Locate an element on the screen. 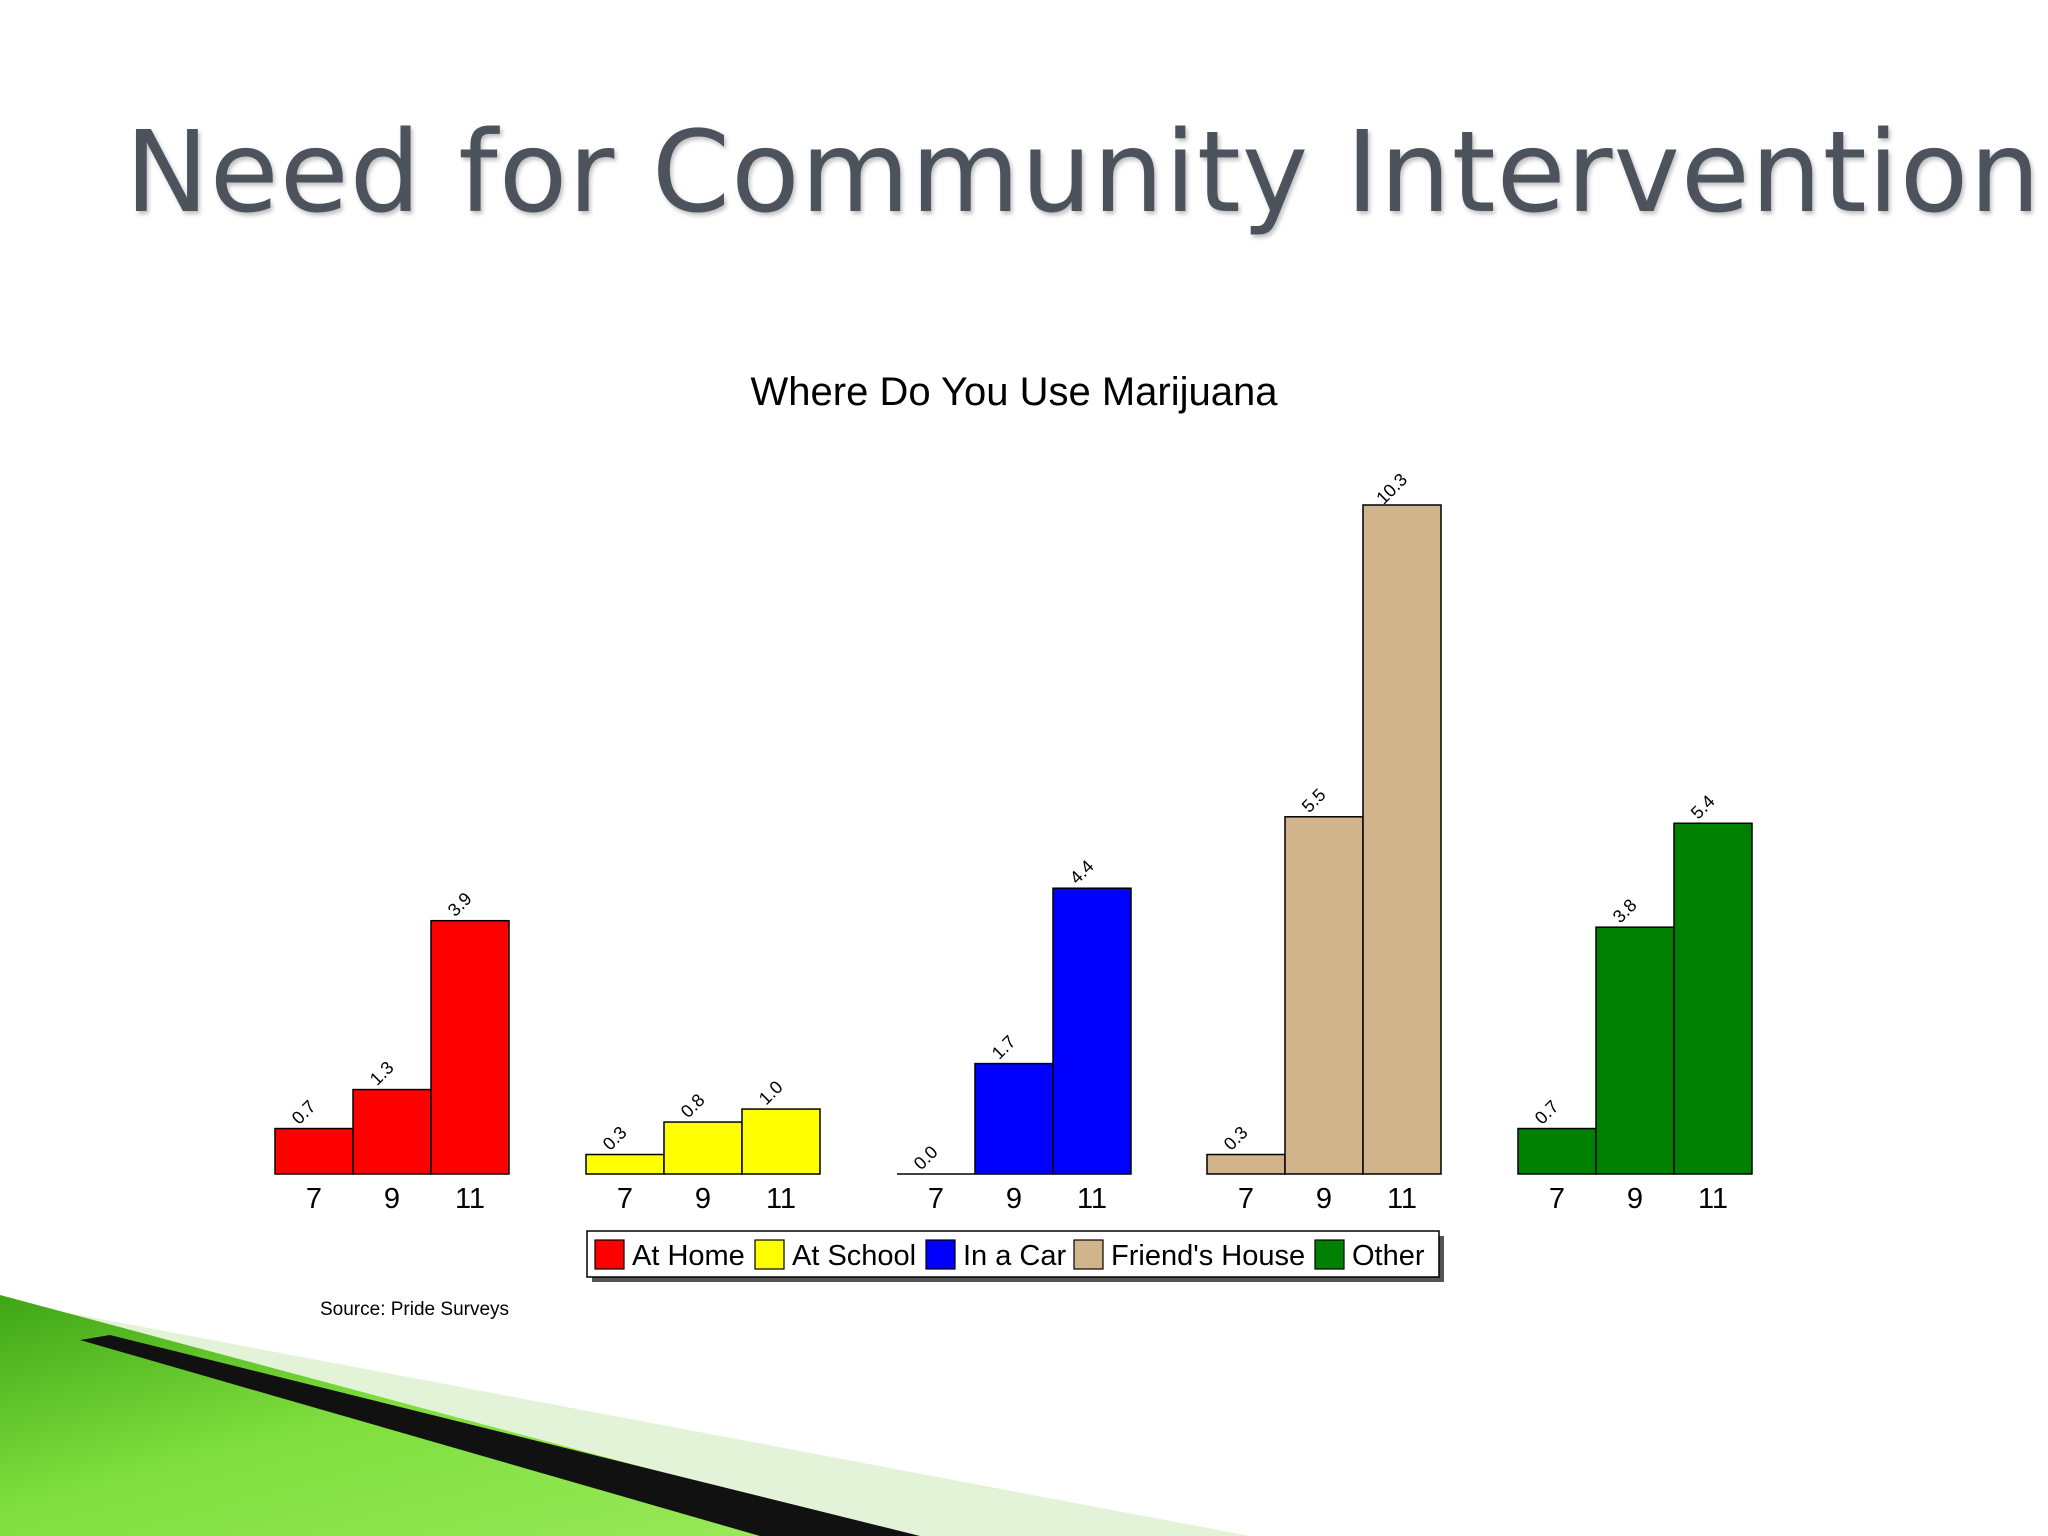 The height and width of the screenshot is (1536, 2048). chart-title: Where Do You Use Marijuana is located at coordinates (1015, 392).